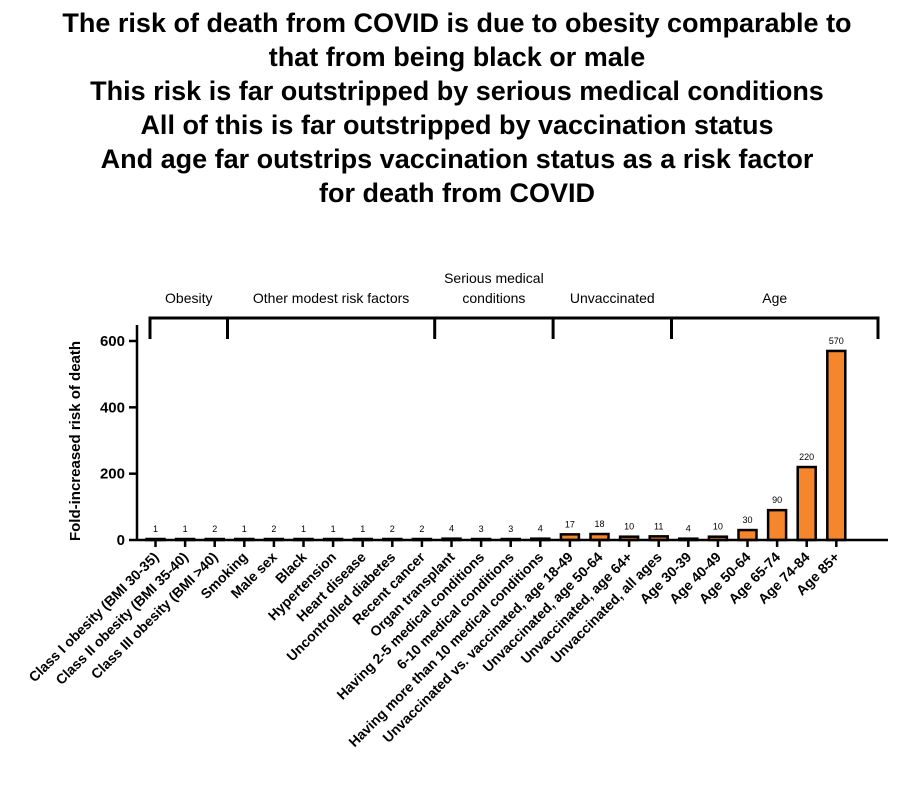  I want to click on x-tick-label: Class II obesity (BMI 35-40), so click(121, 618).